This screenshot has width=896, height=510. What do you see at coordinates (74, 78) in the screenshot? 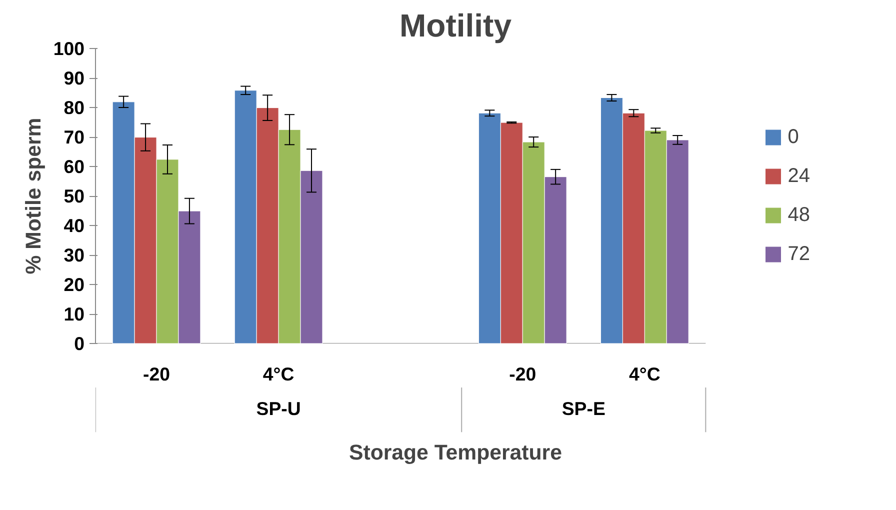
I see `y-tick-label: 90` at bounding box center [74, 78].